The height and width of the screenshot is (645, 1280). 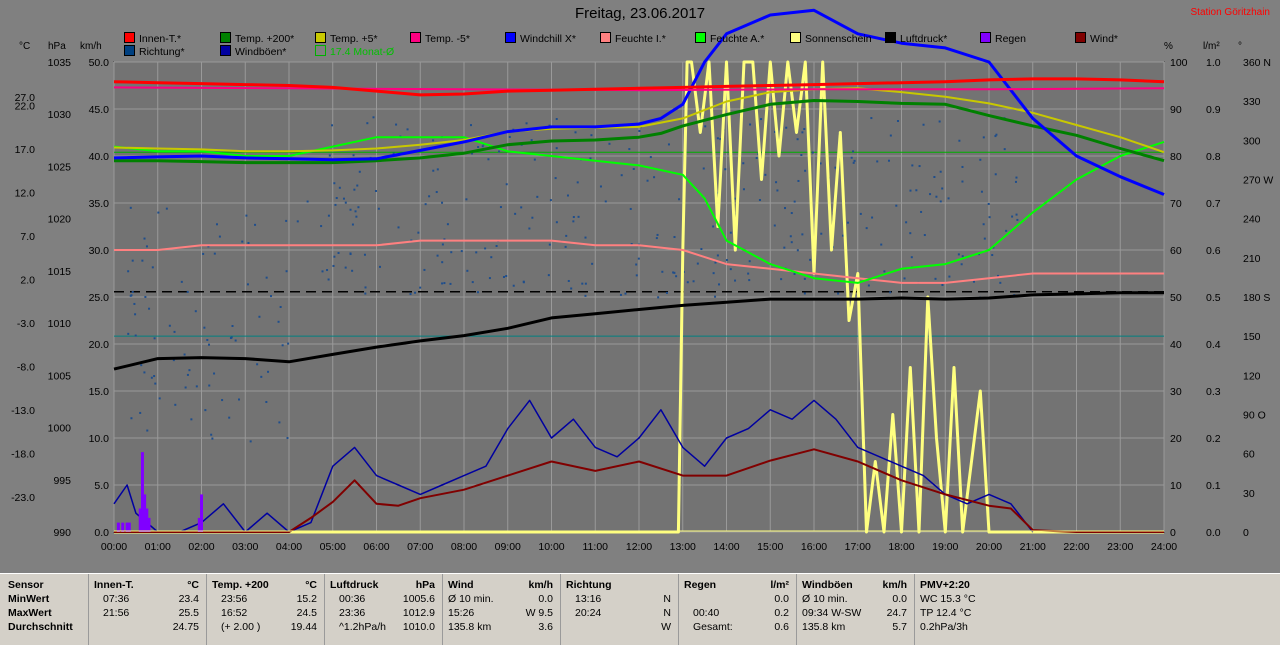 I want to click on legend-label: Luftdruck*, so click(x=924, y=39).